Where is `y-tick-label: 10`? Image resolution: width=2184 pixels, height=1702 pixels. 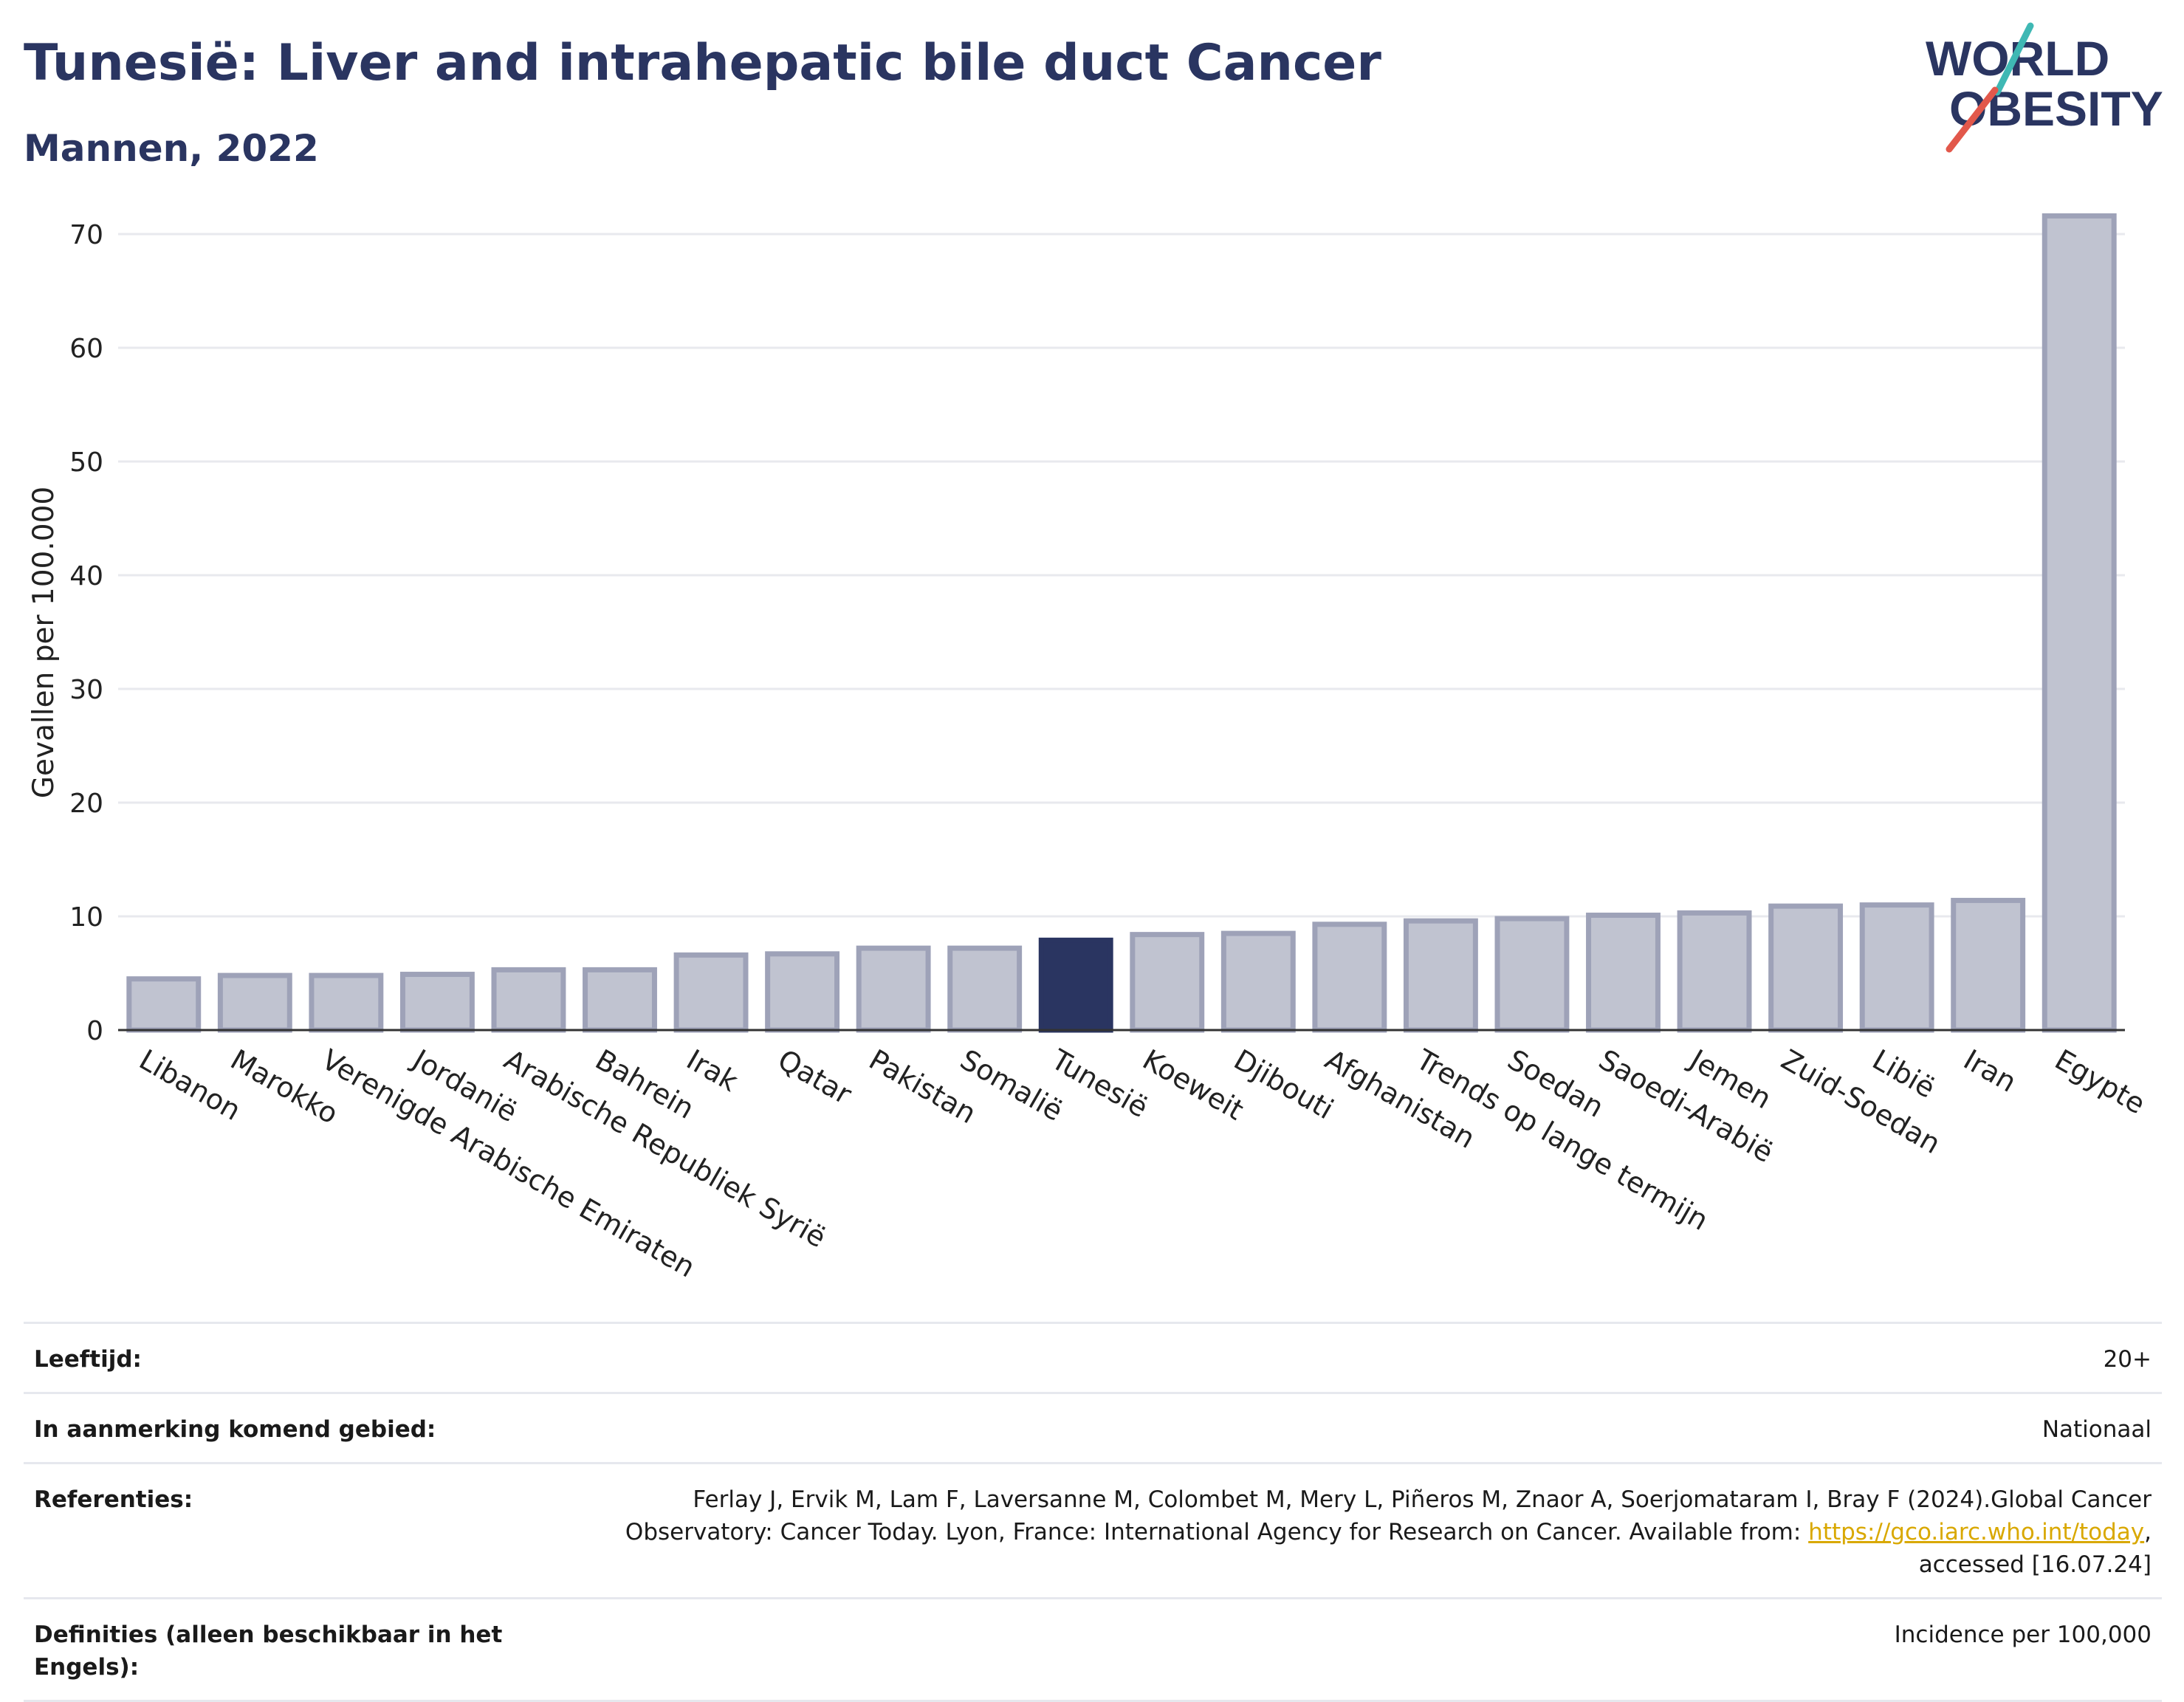
y-tick-label: 10 is located at coordinates (86, 917).